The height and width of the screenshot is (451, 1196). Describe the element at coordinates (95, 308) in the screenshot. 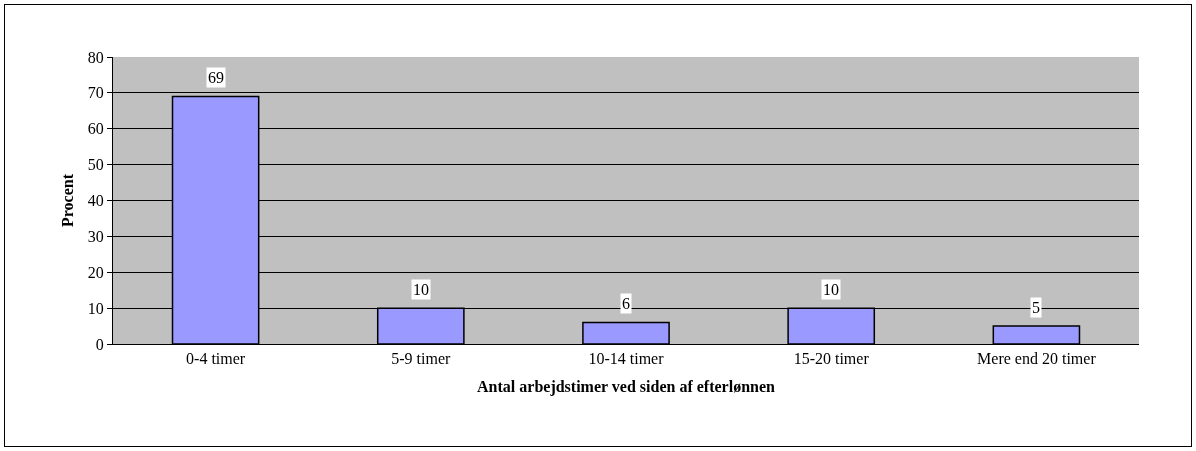

I see `y-tick-label: 10` at that location.